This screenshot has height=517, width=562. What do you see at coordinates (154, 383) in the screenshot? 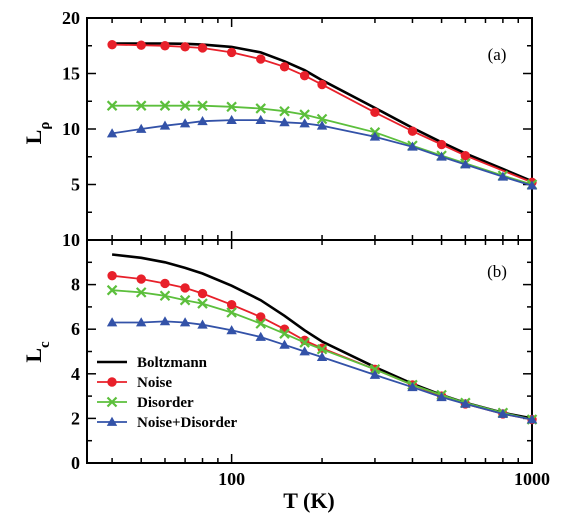
I see `legend-label: Noise` at bounding box center [154, 383].